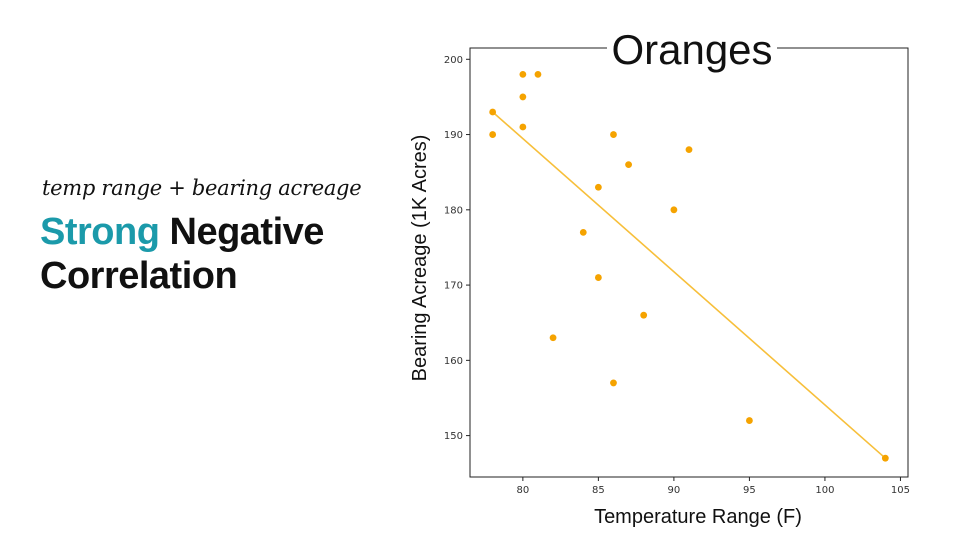 The width and height of the screenshot is (960, 540). I want to click on x-tick-label: 90, so click(674, 490).